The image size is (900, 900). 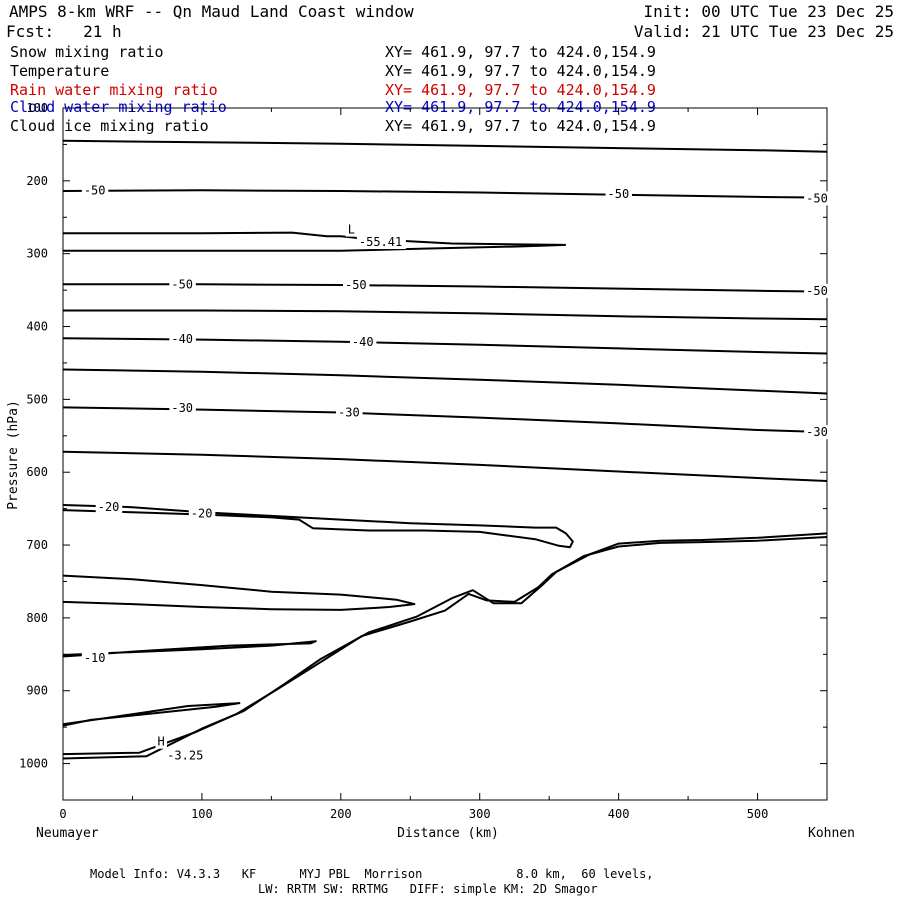 What do you see at coordinates (37, 545) in the screenshot?
I see `y-tick-label: 700` at bounding box center [37, 545].